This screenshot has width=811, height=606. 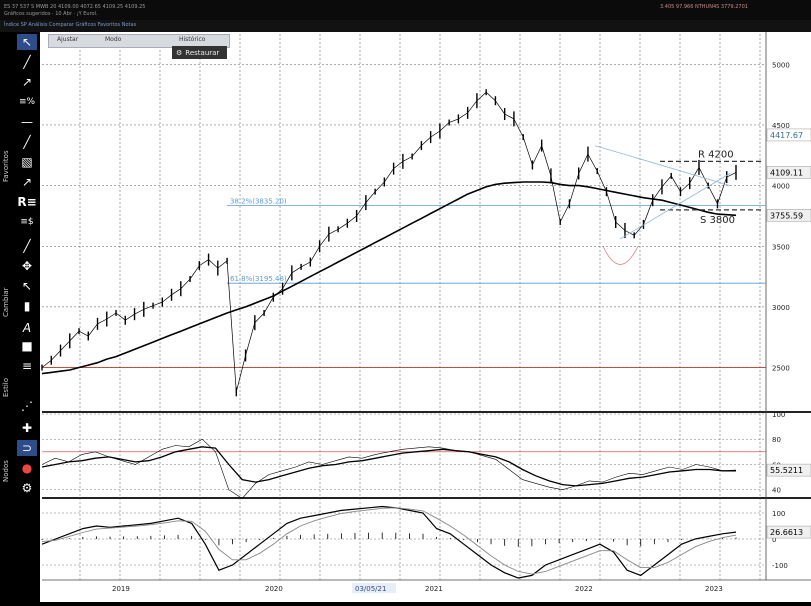 I want to click on restore-button: ⚙ Restaurar, so click(x=199, y=52).